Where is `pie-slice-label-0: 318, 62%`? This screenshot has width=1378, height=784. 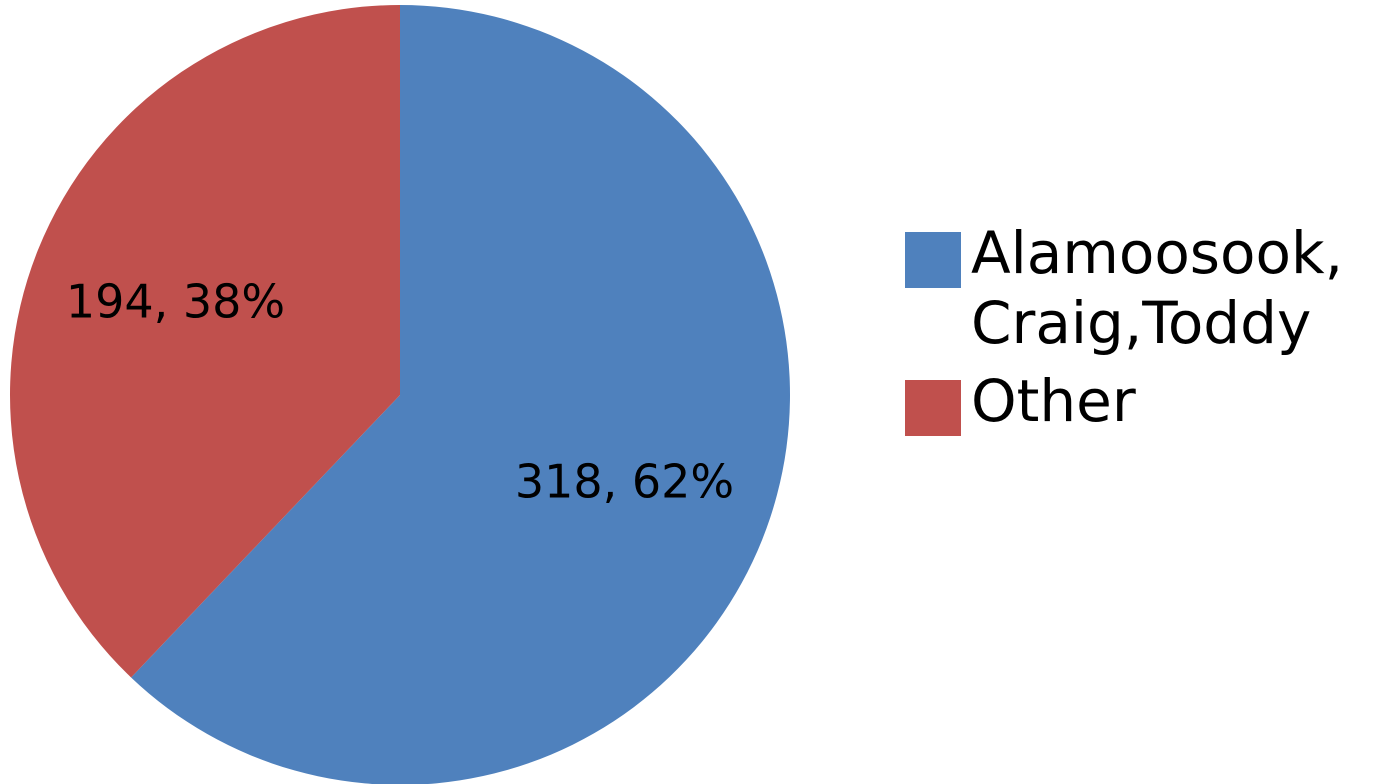
pie-slice-label-0: 318, 62% is located at coordinates (624, 481).